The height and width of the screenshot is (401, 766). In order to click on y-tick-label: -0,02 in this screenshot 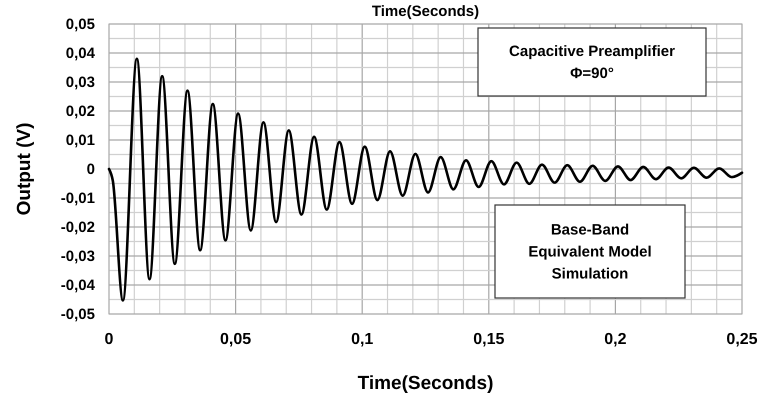, I will do `click(77, 227)`.